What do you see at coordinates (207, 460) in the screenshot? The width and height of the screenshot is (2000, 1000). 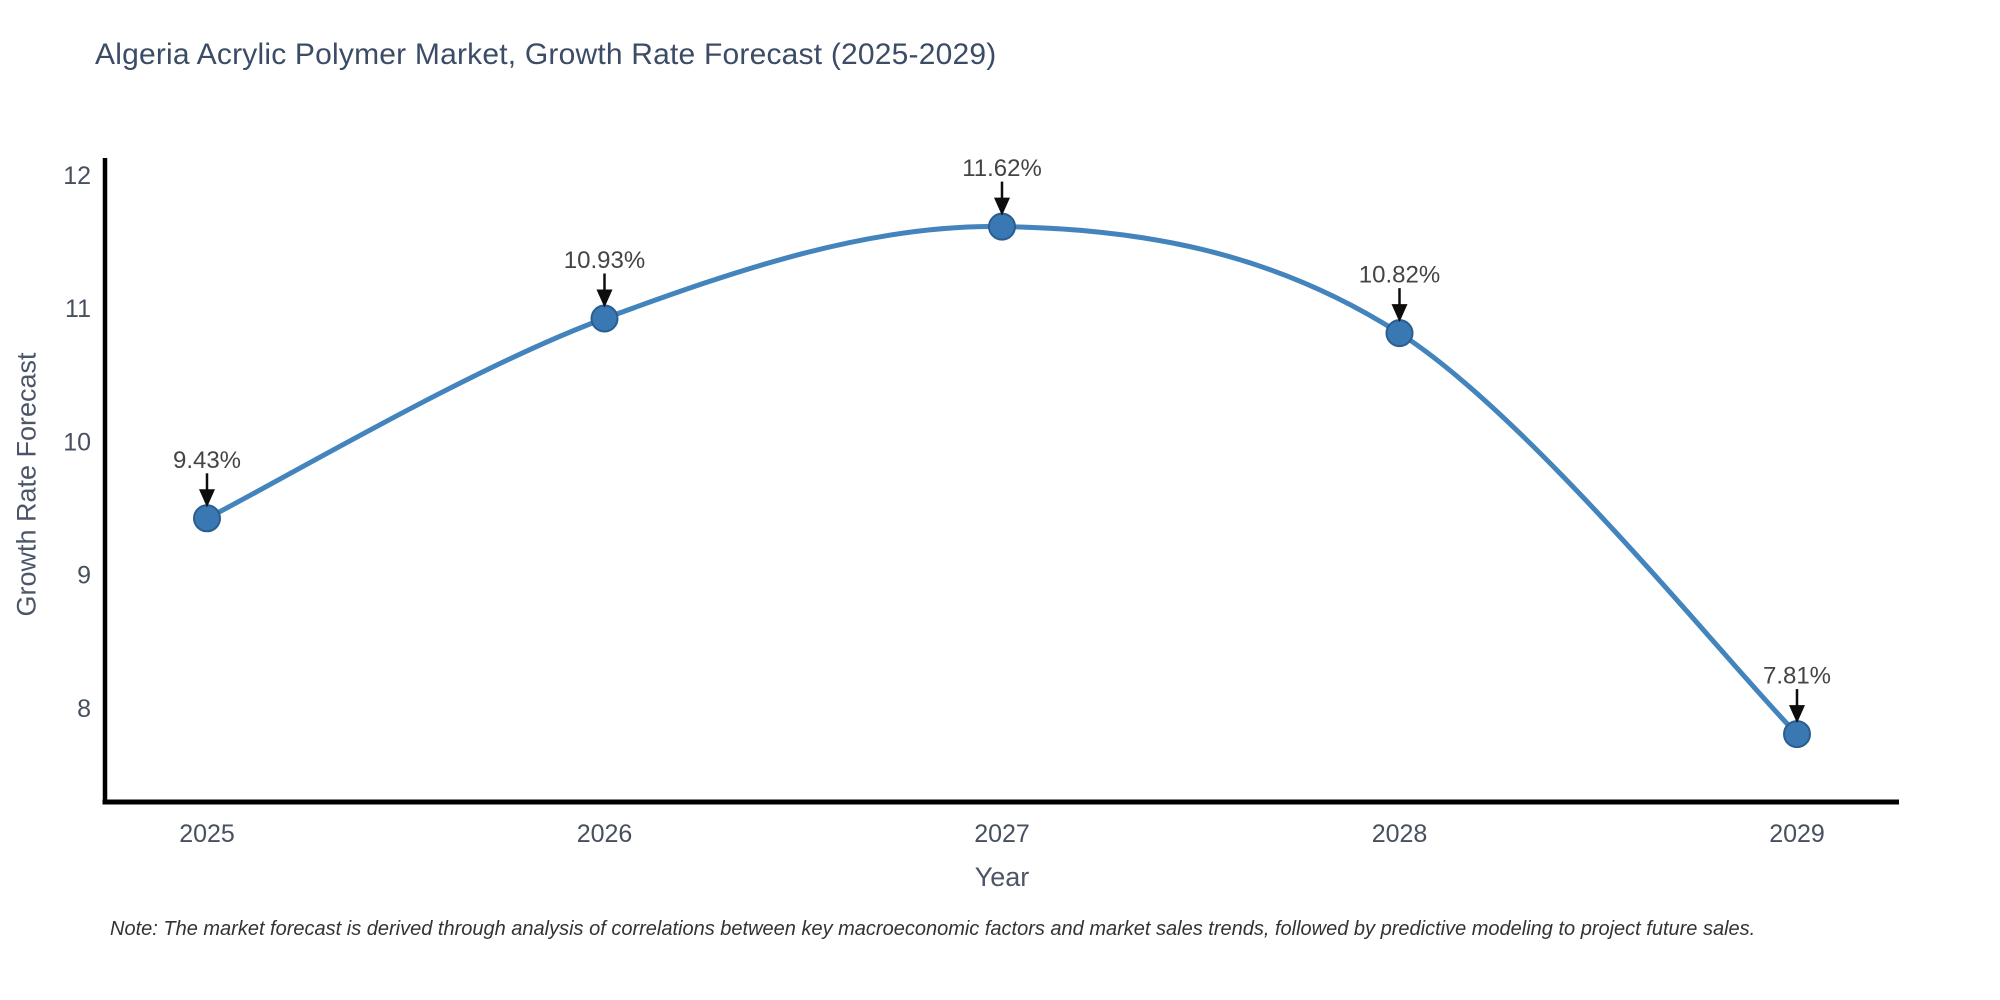 I see `point-value-label: 9.43%` at bounding box center [207, 460].